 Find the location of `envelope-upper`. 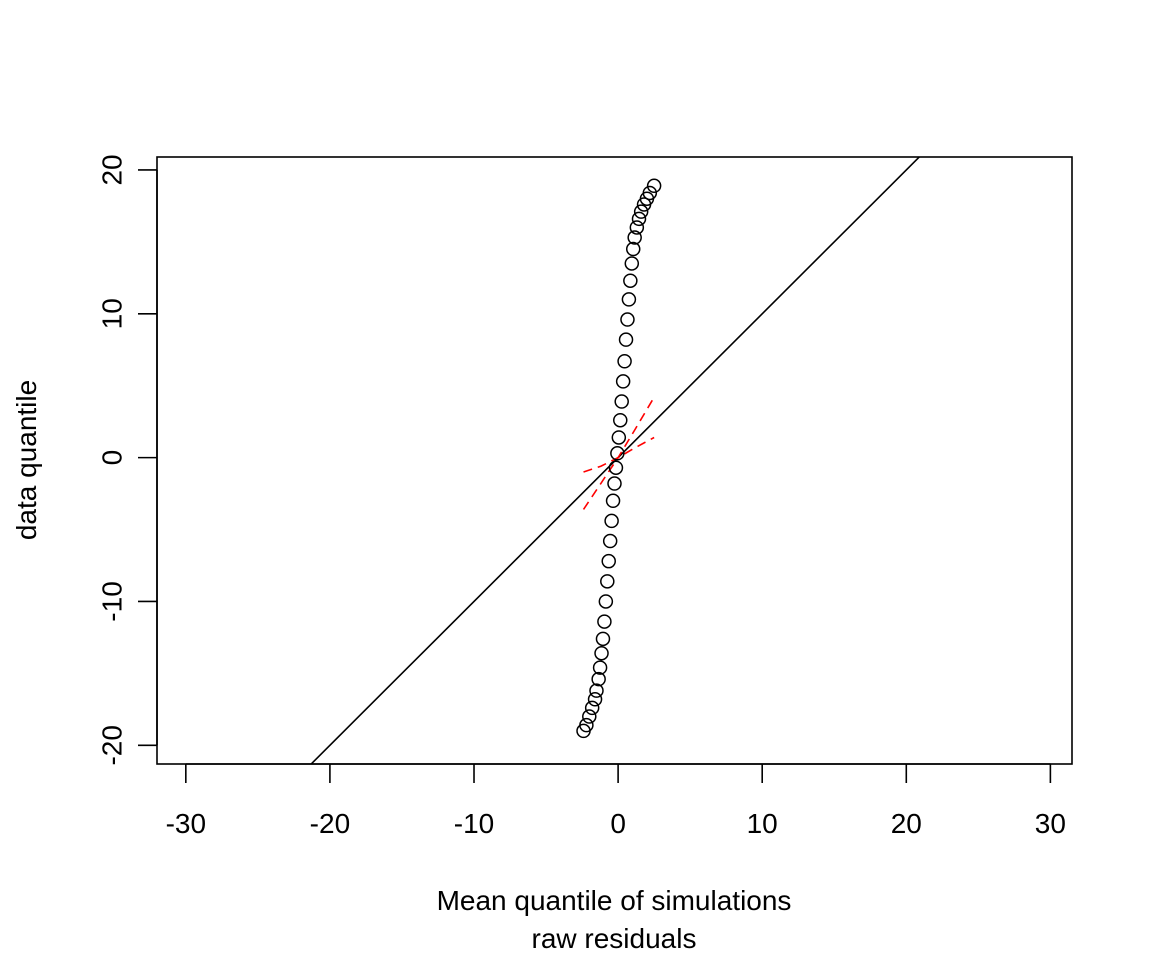

envelope-upper is located at coordinates (619, 454).